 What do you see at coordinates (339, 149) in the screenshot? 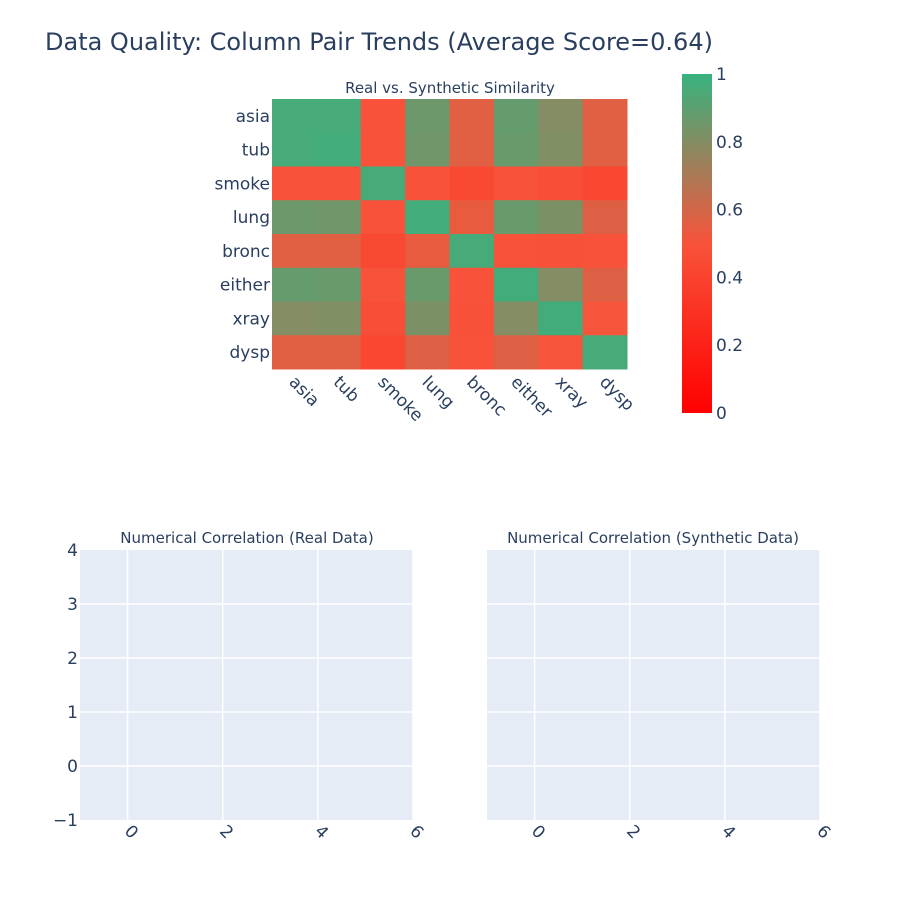
I see `heatmap-cell-tub-tub` at bounding box center [339, 149].